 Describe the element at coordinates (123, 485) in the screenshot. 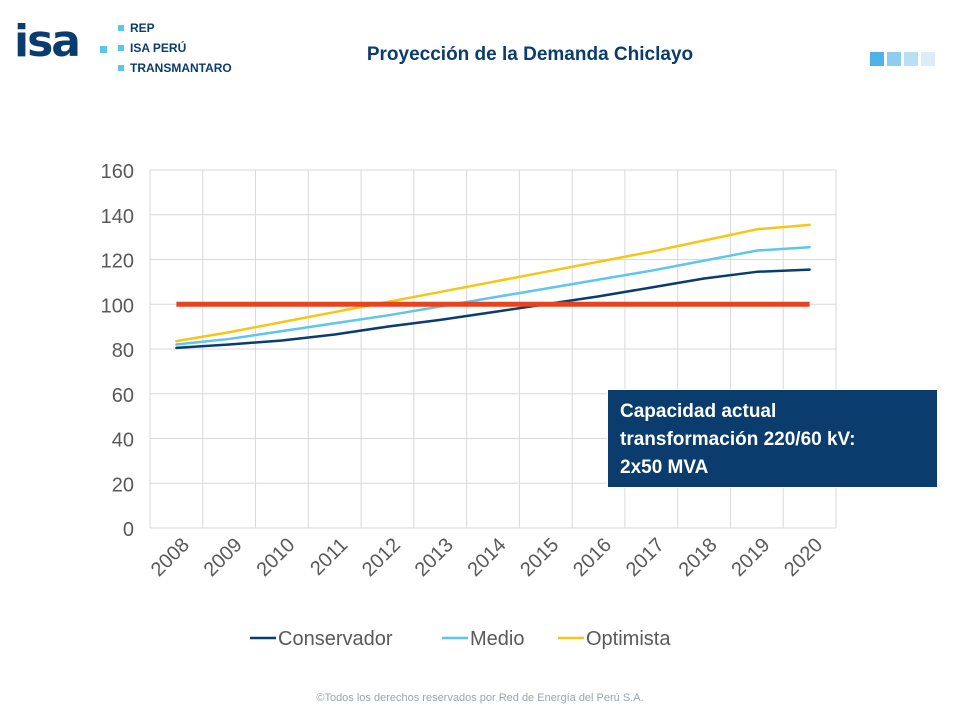

I see `y-tick-label: 20` at that location.